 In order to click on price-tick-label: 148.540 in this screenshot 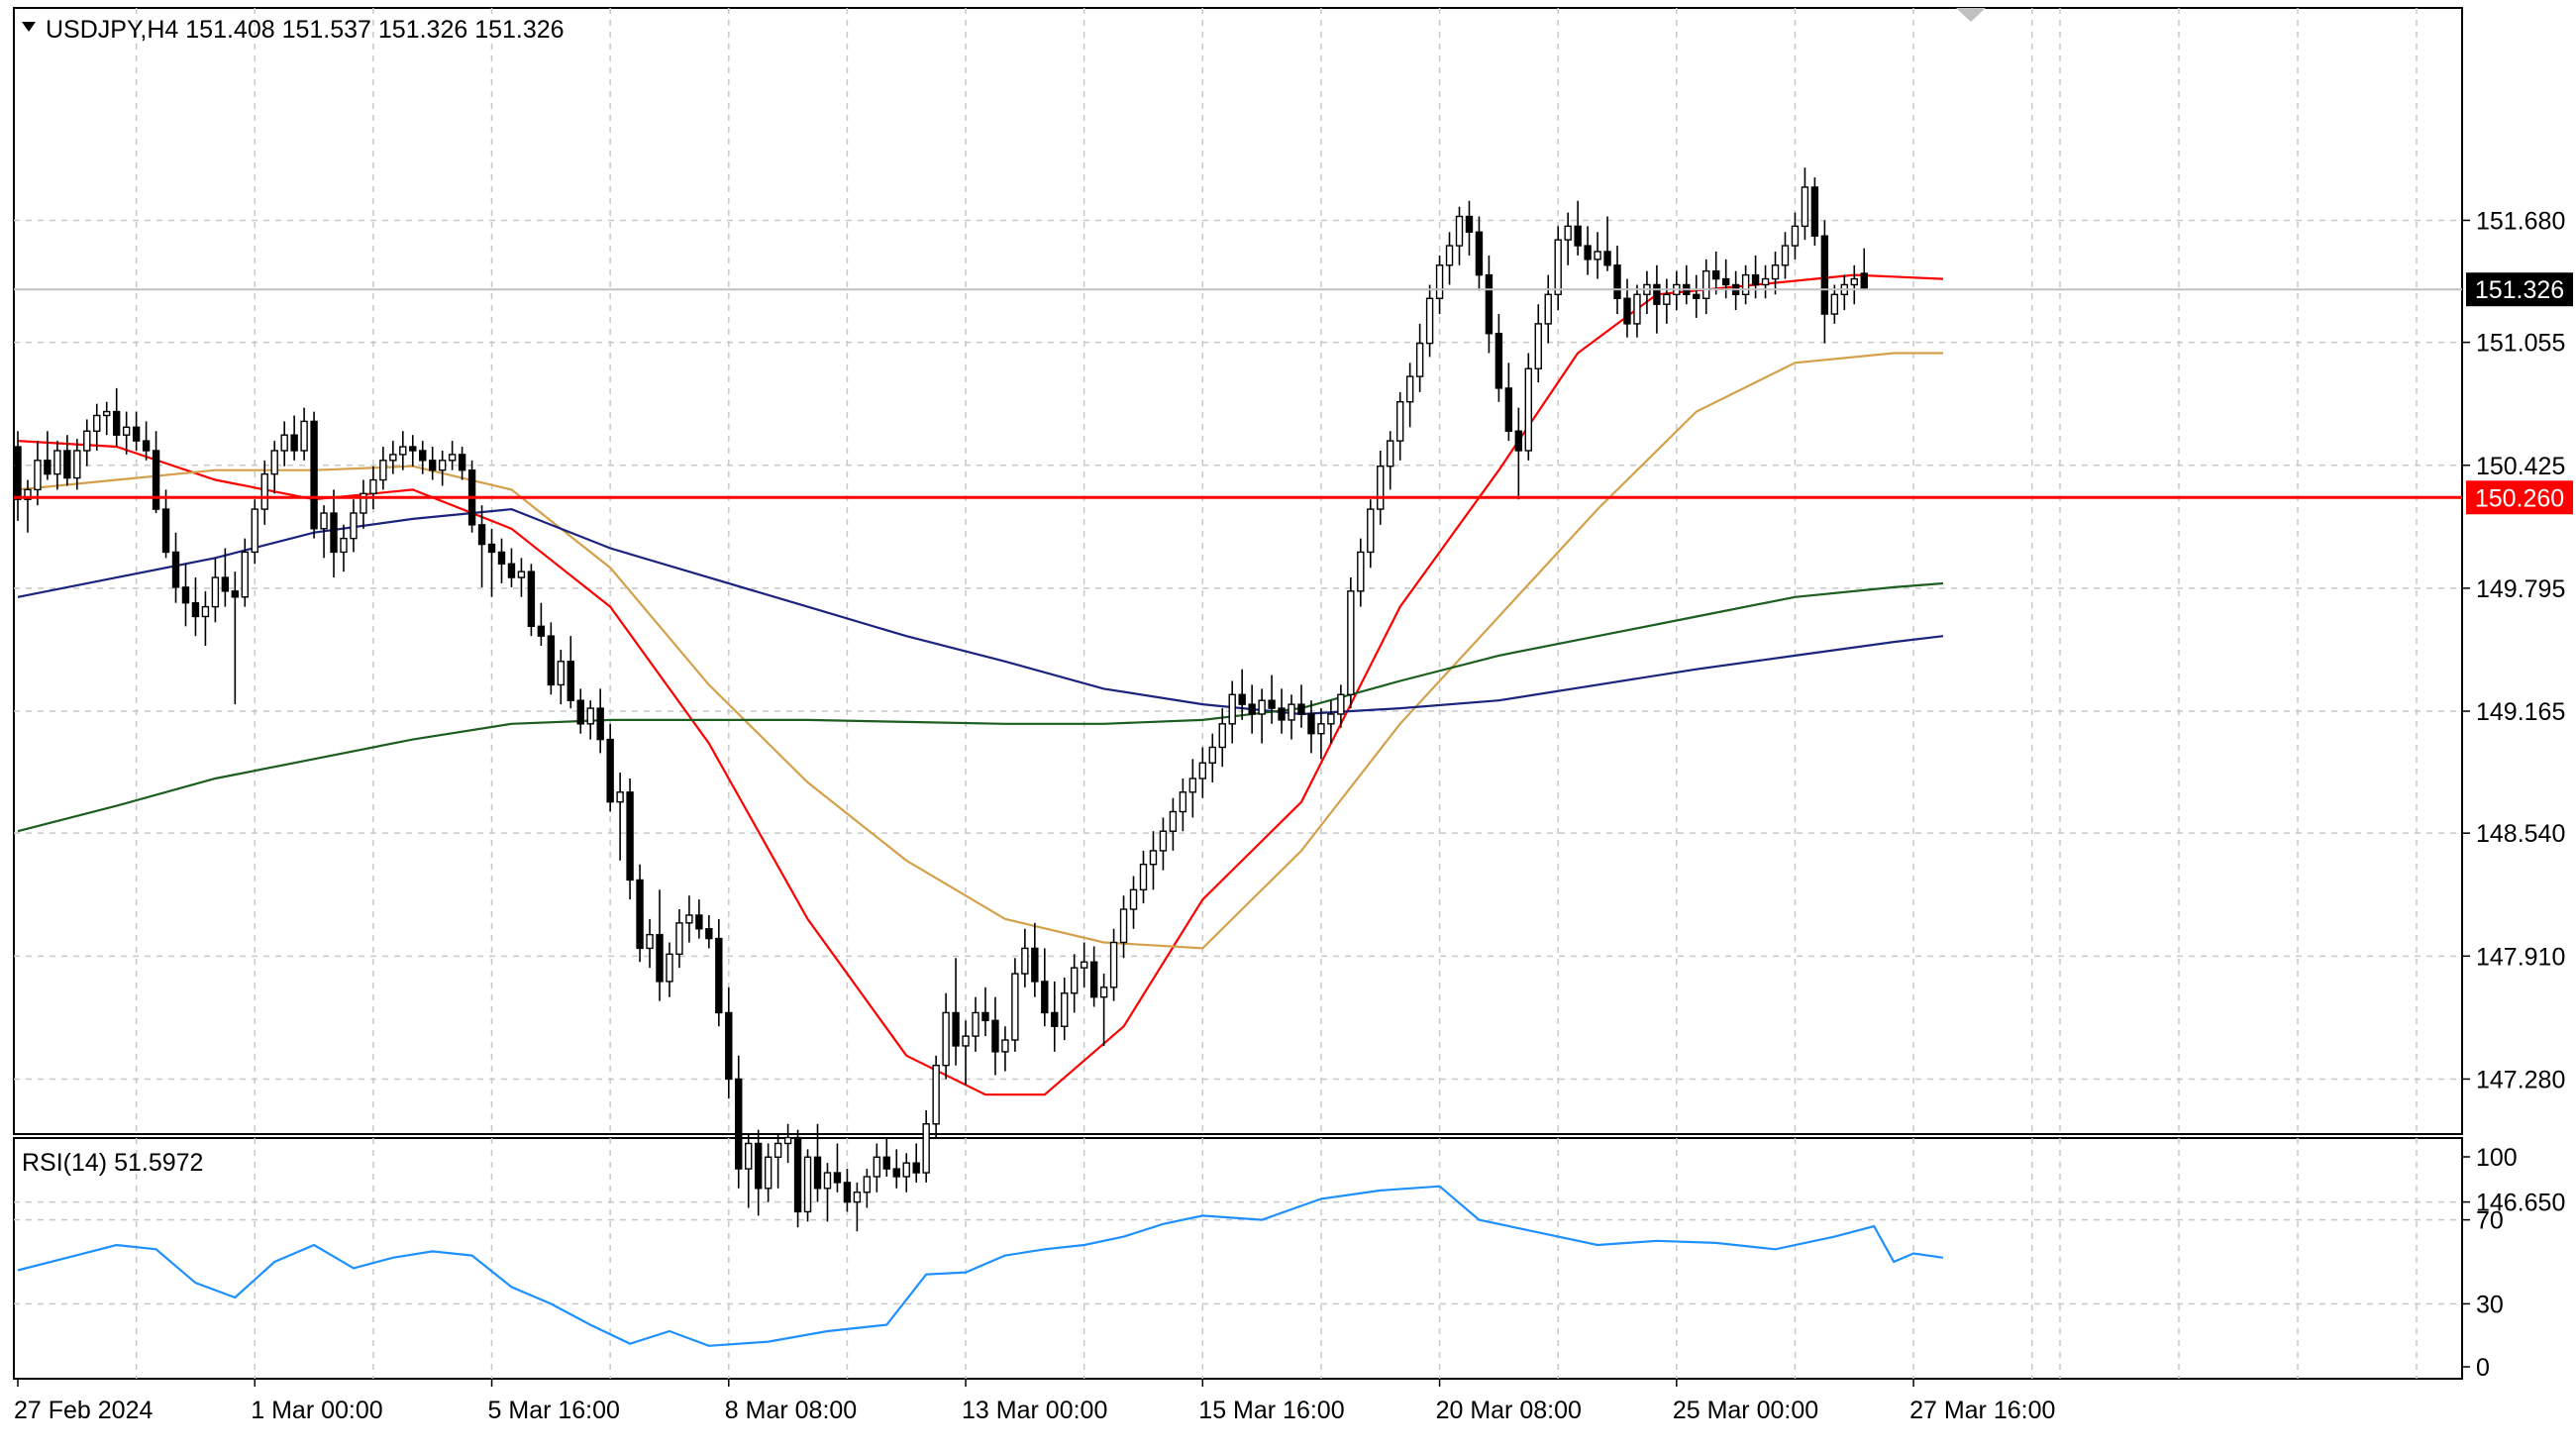, I will do `click(2520, 834)`.